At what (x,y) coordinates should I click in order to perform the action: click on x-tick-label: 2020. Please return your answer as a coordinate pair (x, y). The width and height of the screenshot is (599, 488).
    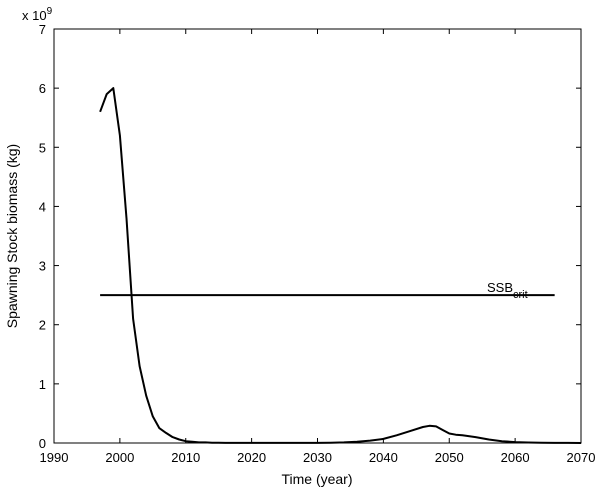
    Looking at the image, I should click on (251, 457).